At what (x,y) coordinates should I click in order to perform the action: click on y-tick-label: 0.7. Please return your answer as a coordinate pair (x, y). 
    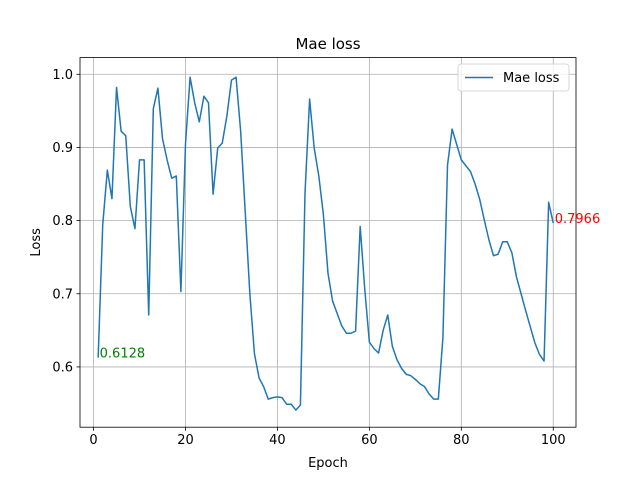
    Looking at the image, I should click on (62, 294).